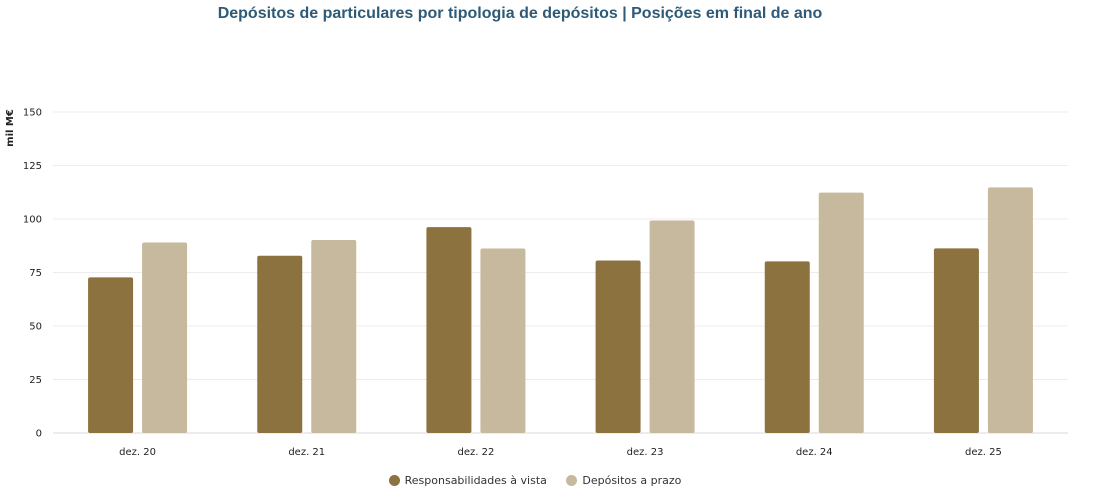 The image size is (1095, 489). I want to click on y-tick-label: 25, so click(35, 380).